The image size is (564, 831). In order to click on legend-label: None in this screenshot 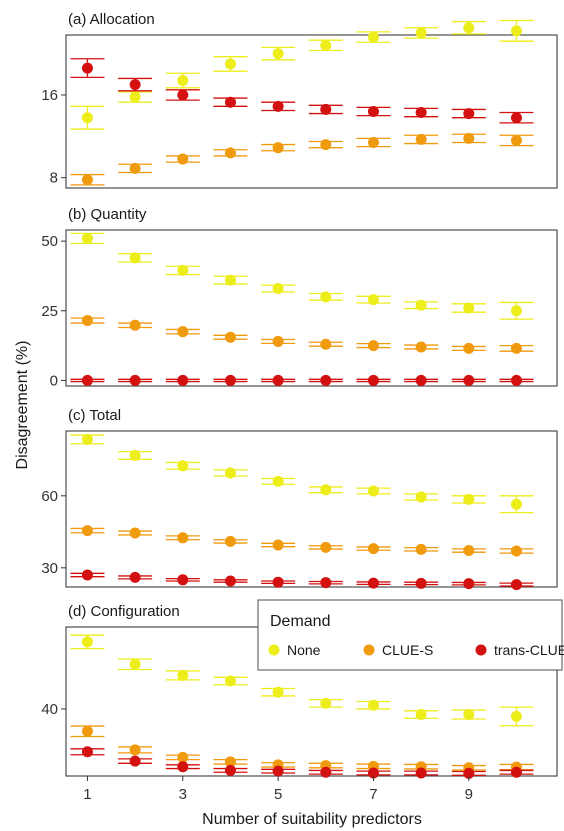, I will do `click(304, 650)`.